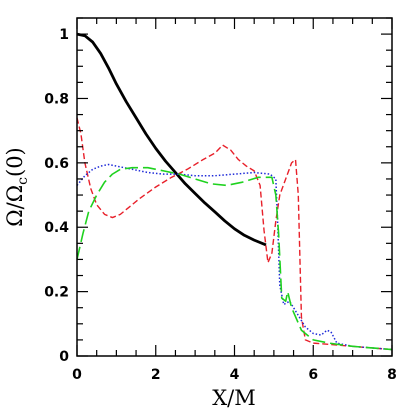 This screenshot has height=415, width=415. I want to click on x-tick-label: 8, so click(392, 375).